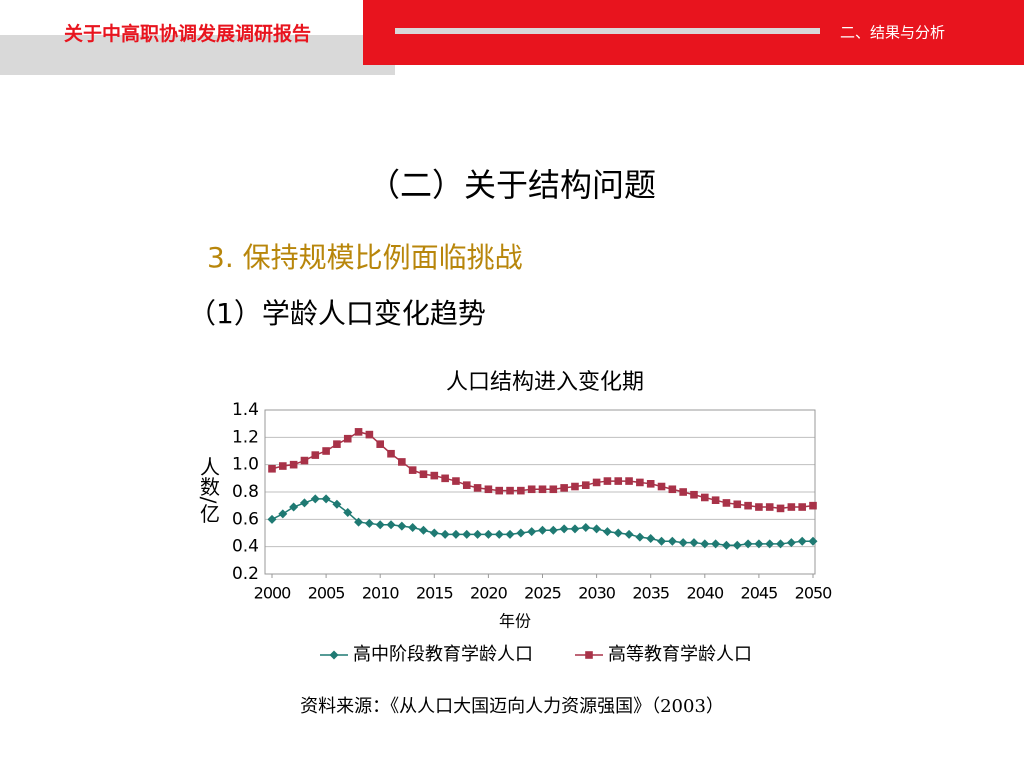  Describe the element at coordinates (187, 33) in the screenshot. I see `header-title: 关于中高职协调发展调研报告` at that location.